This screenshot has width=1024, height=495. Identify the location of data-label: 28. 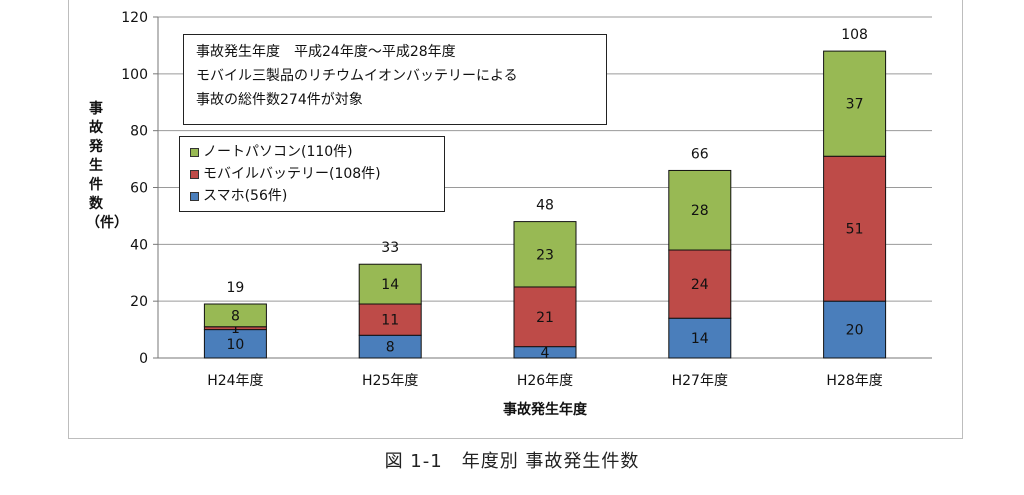
(700, 211).